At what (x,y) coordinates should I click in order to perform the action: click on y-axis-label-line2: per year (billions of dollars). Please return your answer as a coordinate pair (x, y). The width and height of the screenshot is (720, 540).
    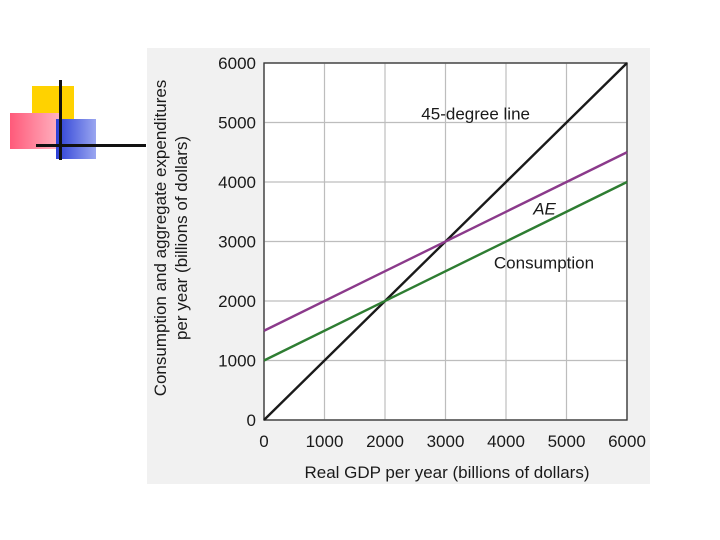
    Looking at the image, I should click on (181, 238).